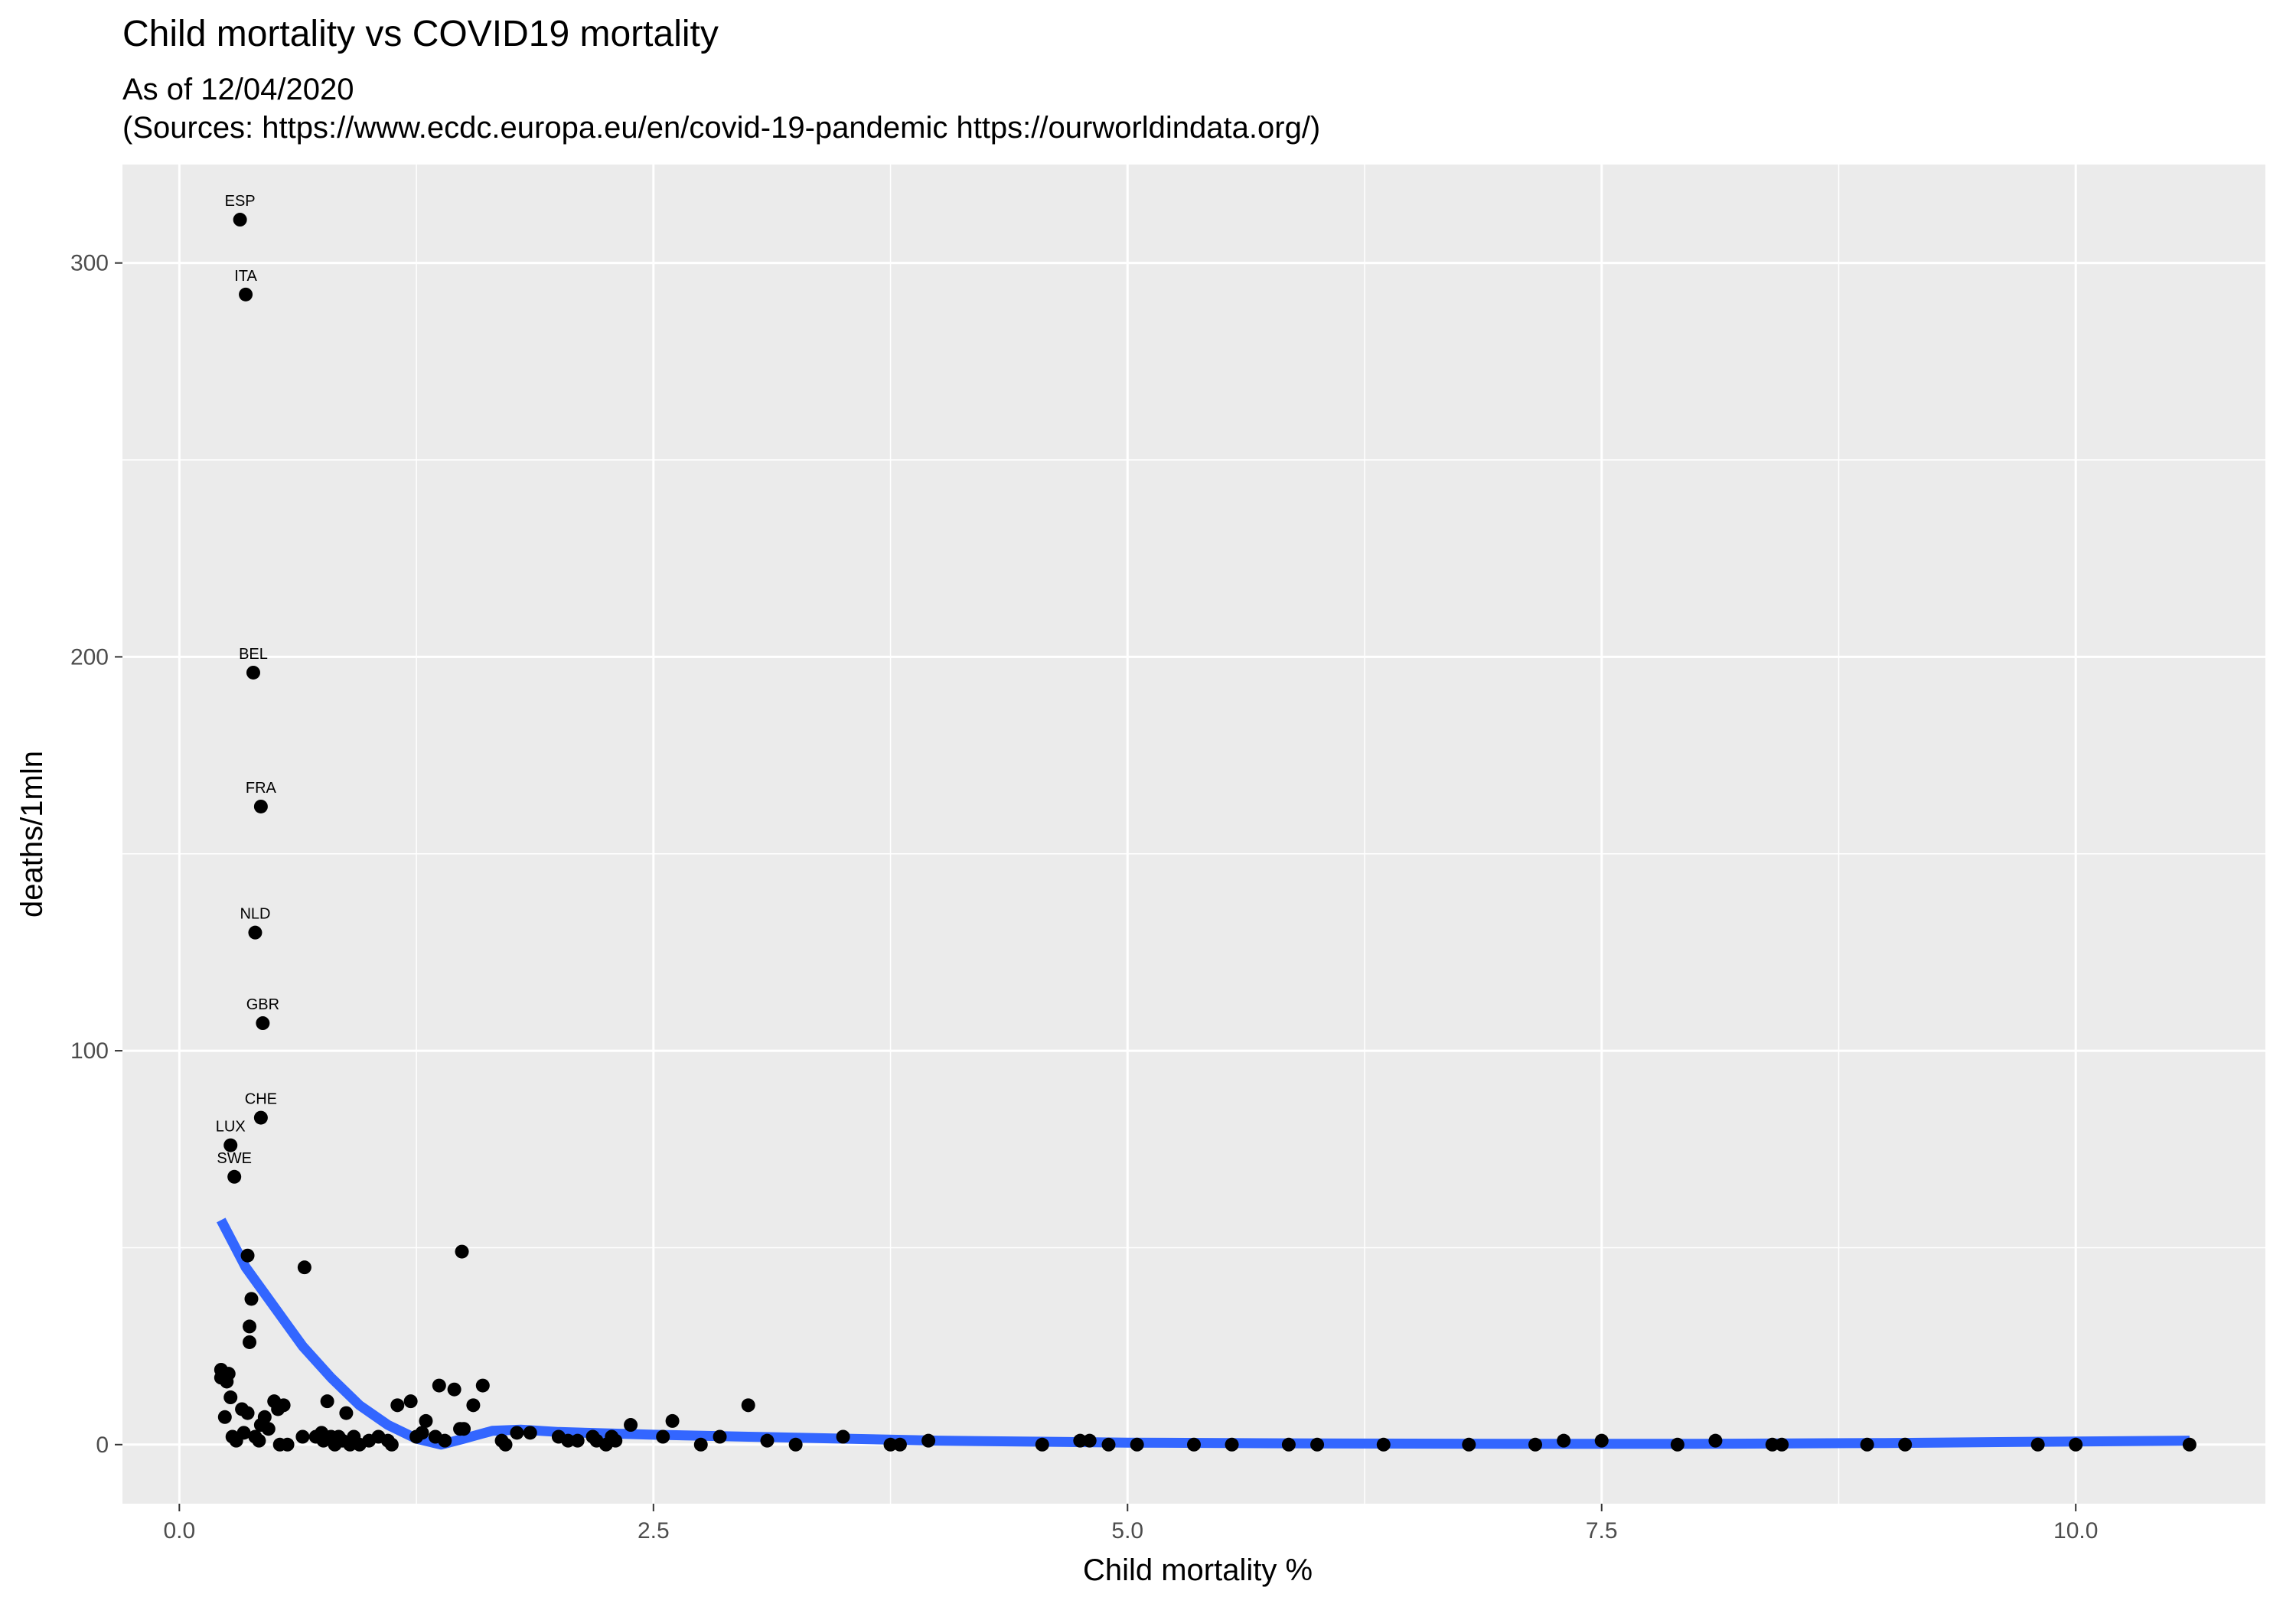 The height and width of the screenshot is (1607, 2296). I want to click on point-label: GBR, so click(262, 1005).